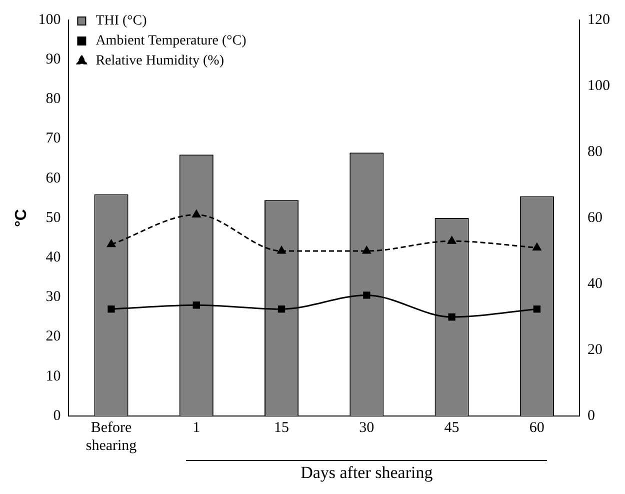 This screenshot has width=625, height=494. Describe the element at coordinates (595, 350) in the screenshot. I see `y2-tick-label: 20` at that location.